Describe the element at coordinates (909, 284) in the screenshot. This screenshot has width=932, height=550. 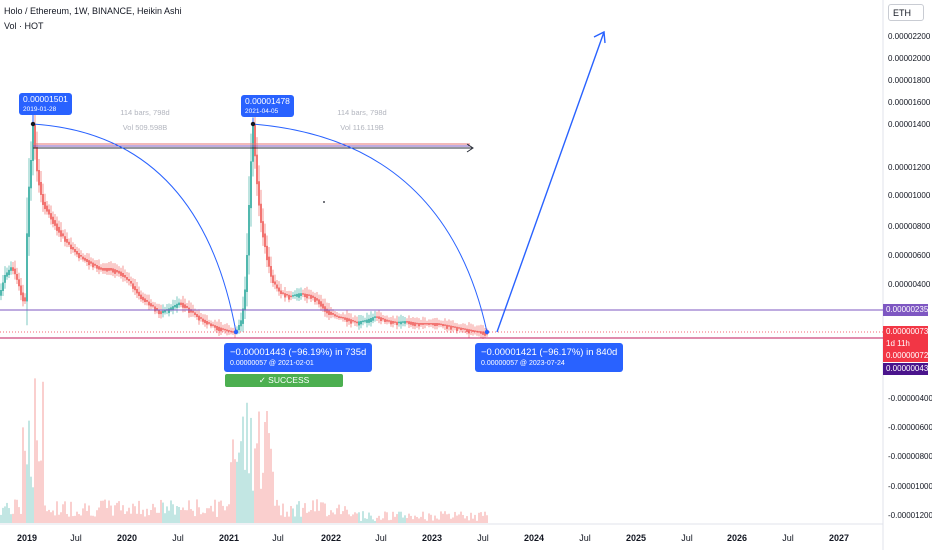
I see `y-tick-label: 0.00000400` at that location.